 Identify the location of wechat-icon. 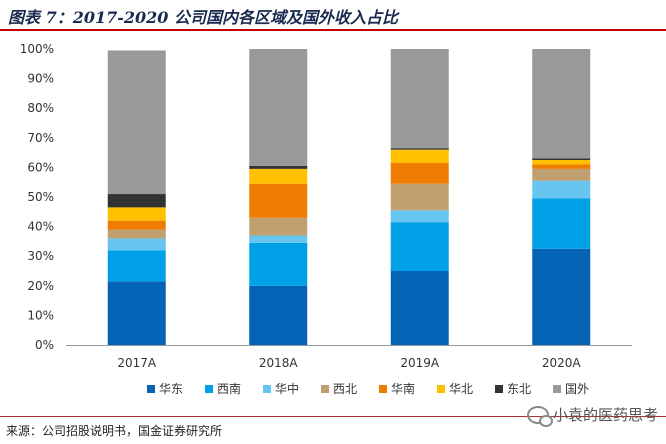
(539, 416).